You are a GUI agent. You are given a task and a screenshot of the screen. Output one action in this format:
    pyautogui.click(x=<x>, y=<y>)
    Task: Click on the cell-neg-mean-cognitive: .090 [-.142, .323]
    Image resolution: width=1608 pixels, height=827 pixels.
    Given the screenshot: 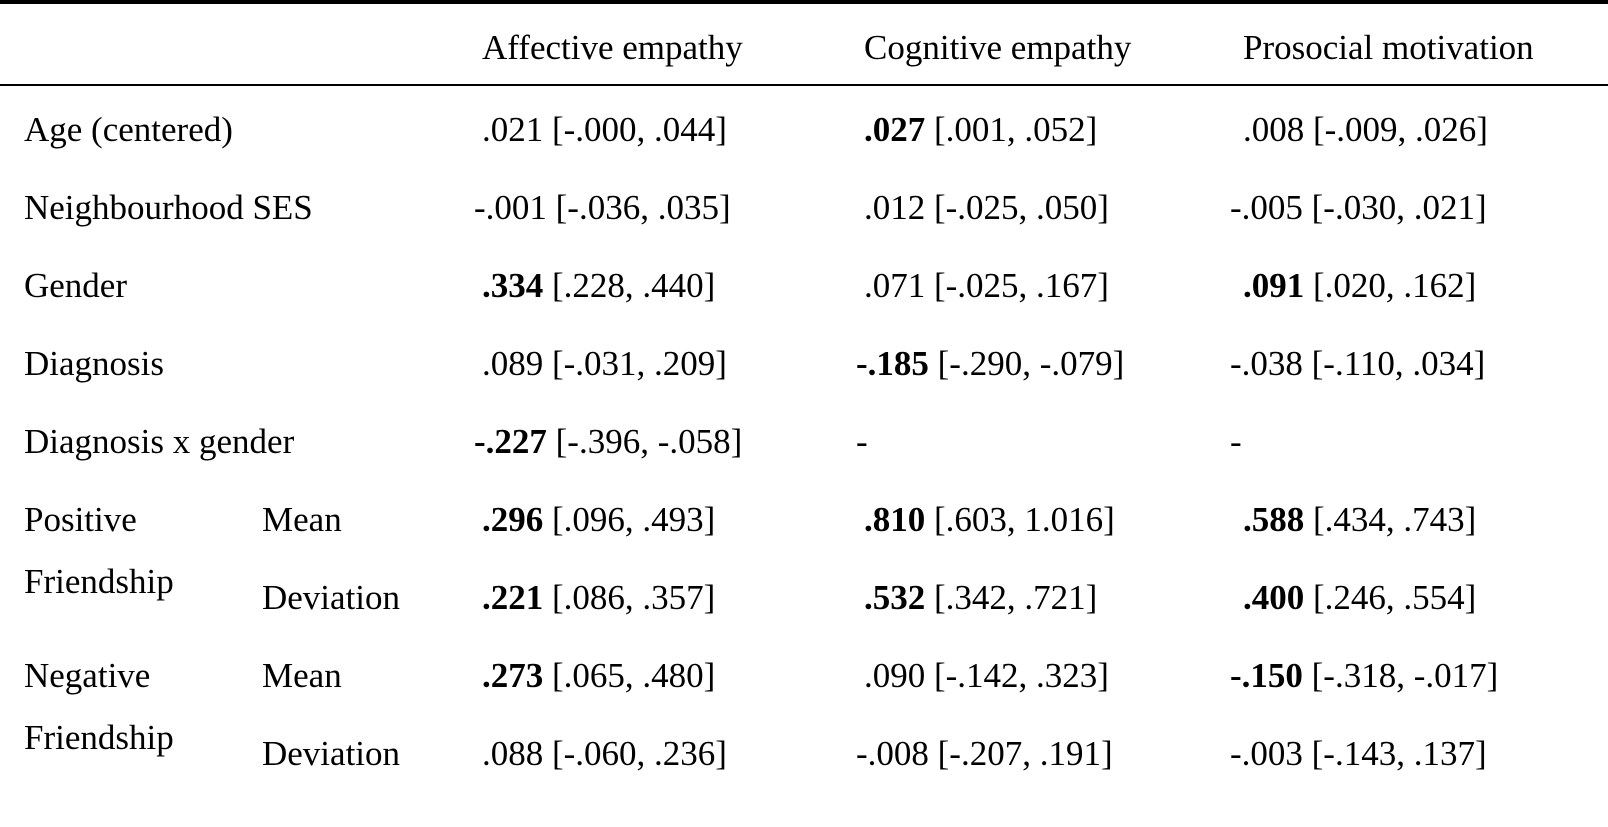 What is the action you would take?
    pyautogui.click(x=986, y=675)
    